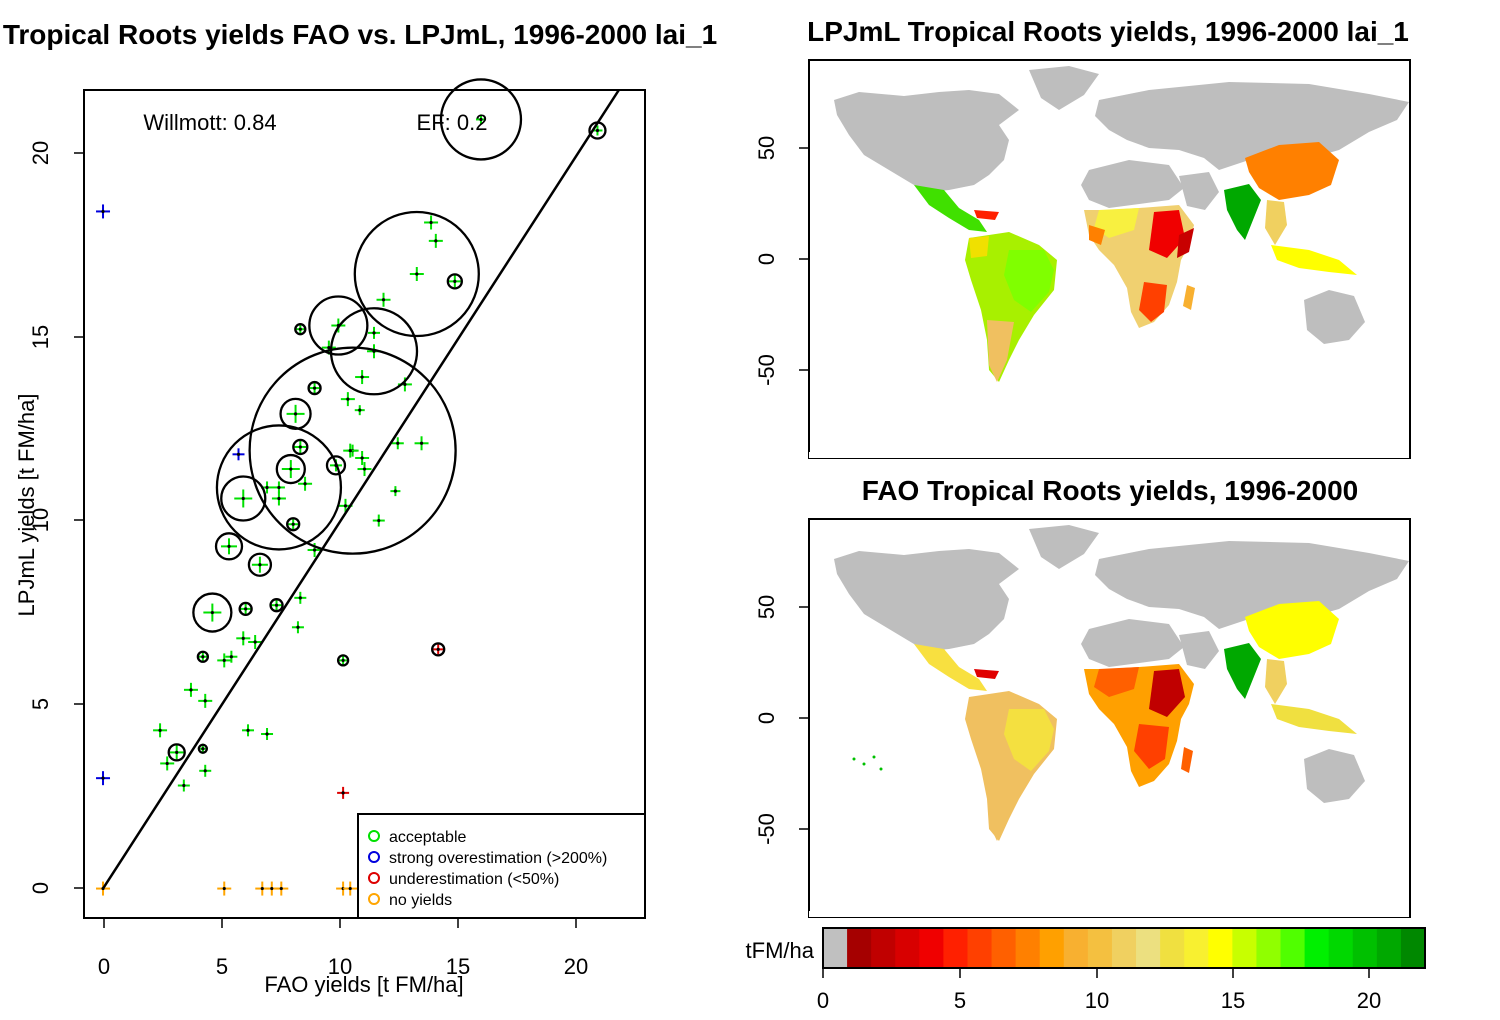 This screenshot has height=1020, width=1500. I want to click on colorbar-tick-label: 0, so click(823, 1000).